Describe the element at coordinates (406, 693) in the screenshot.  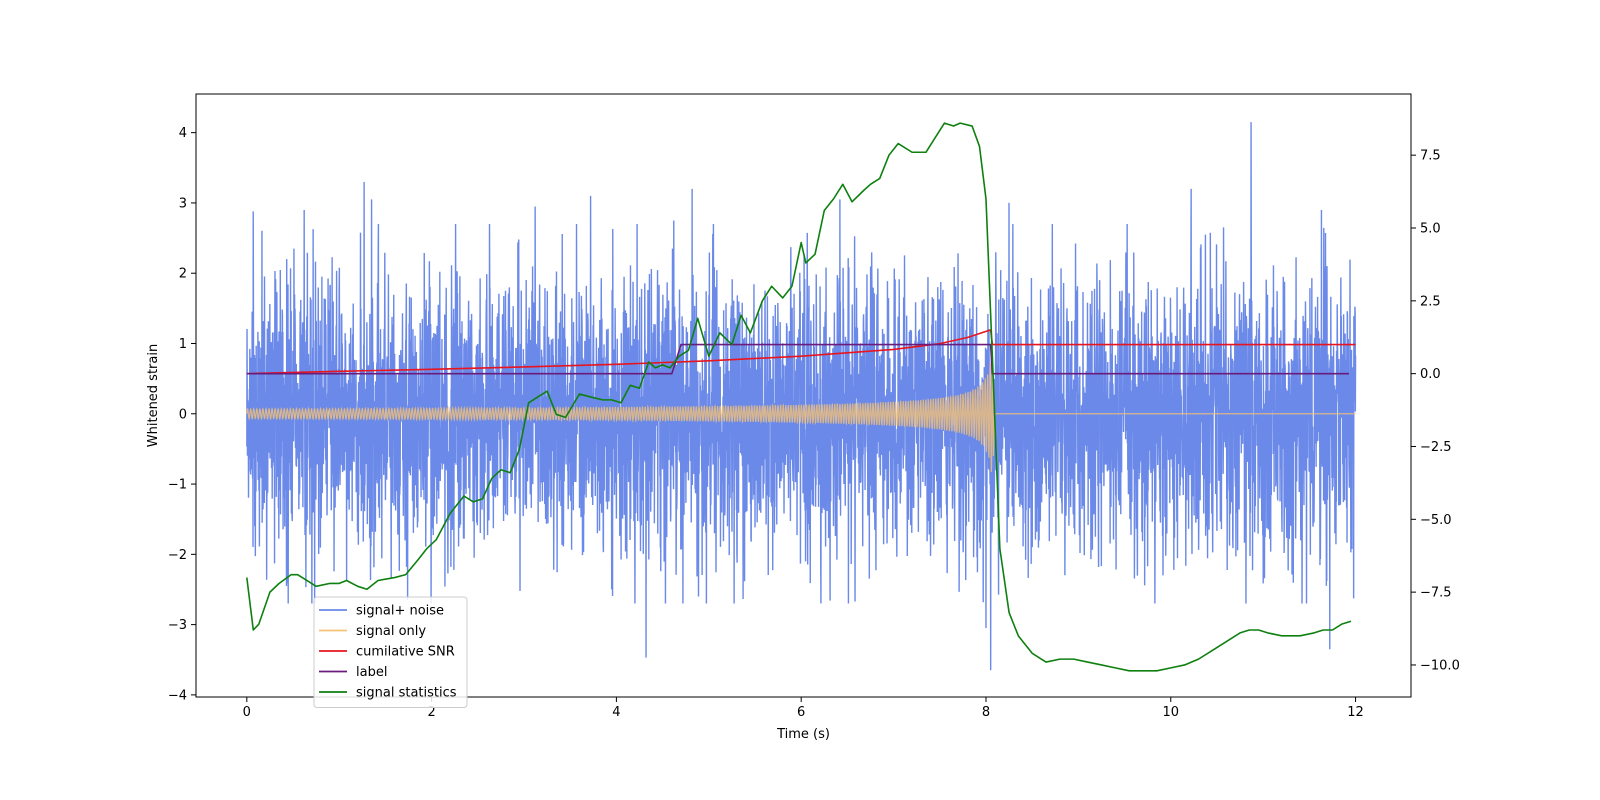
I see `legend-label: signal statistics` at that location.